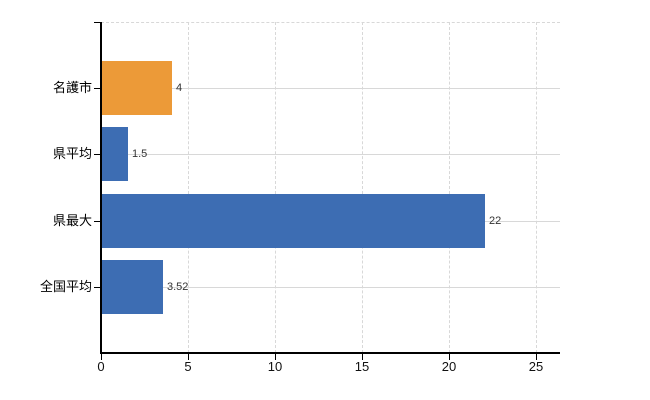 Image resolution: width=650 pixels, height=400 pixels. What do you see at coordinates (330, 353) in the screenshot?
I see `x-axis-line` at bounding box center [330, 353].